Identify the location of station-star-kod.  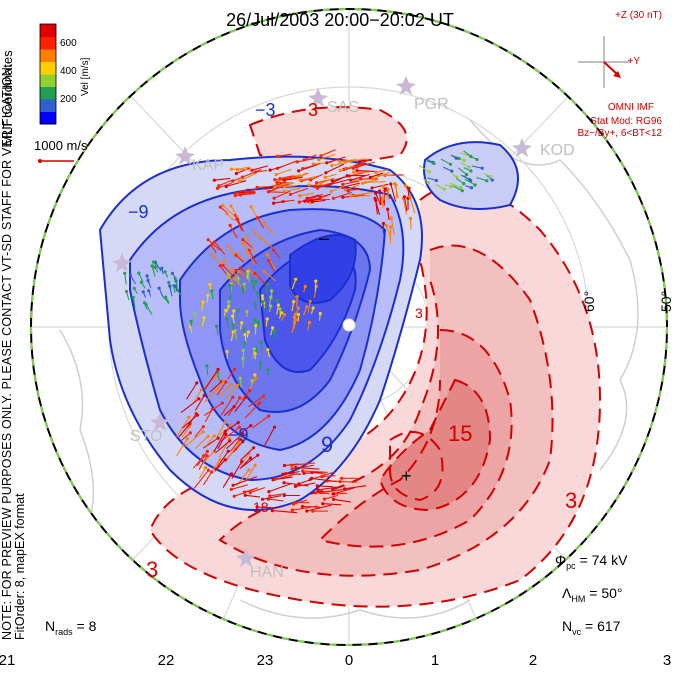
(522, 147).